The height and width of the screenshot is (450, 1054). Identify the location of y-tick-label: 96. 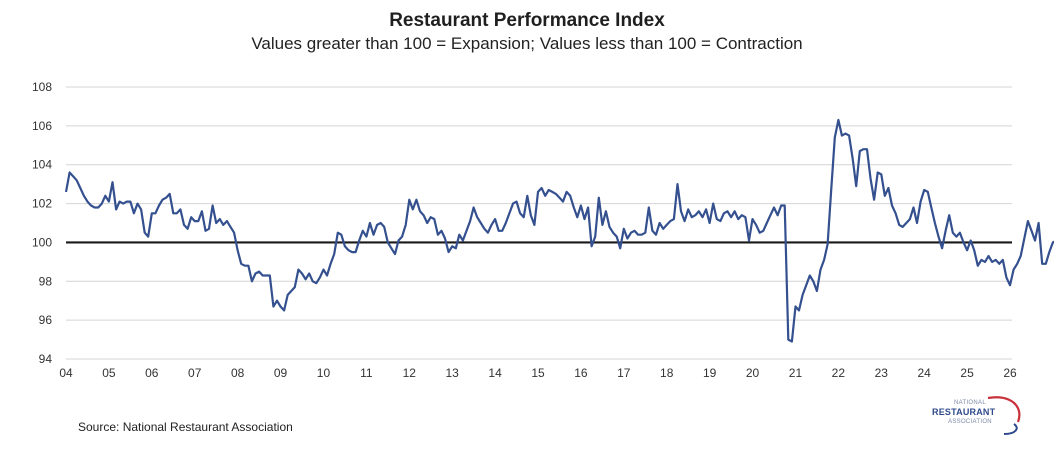
(46, 320).